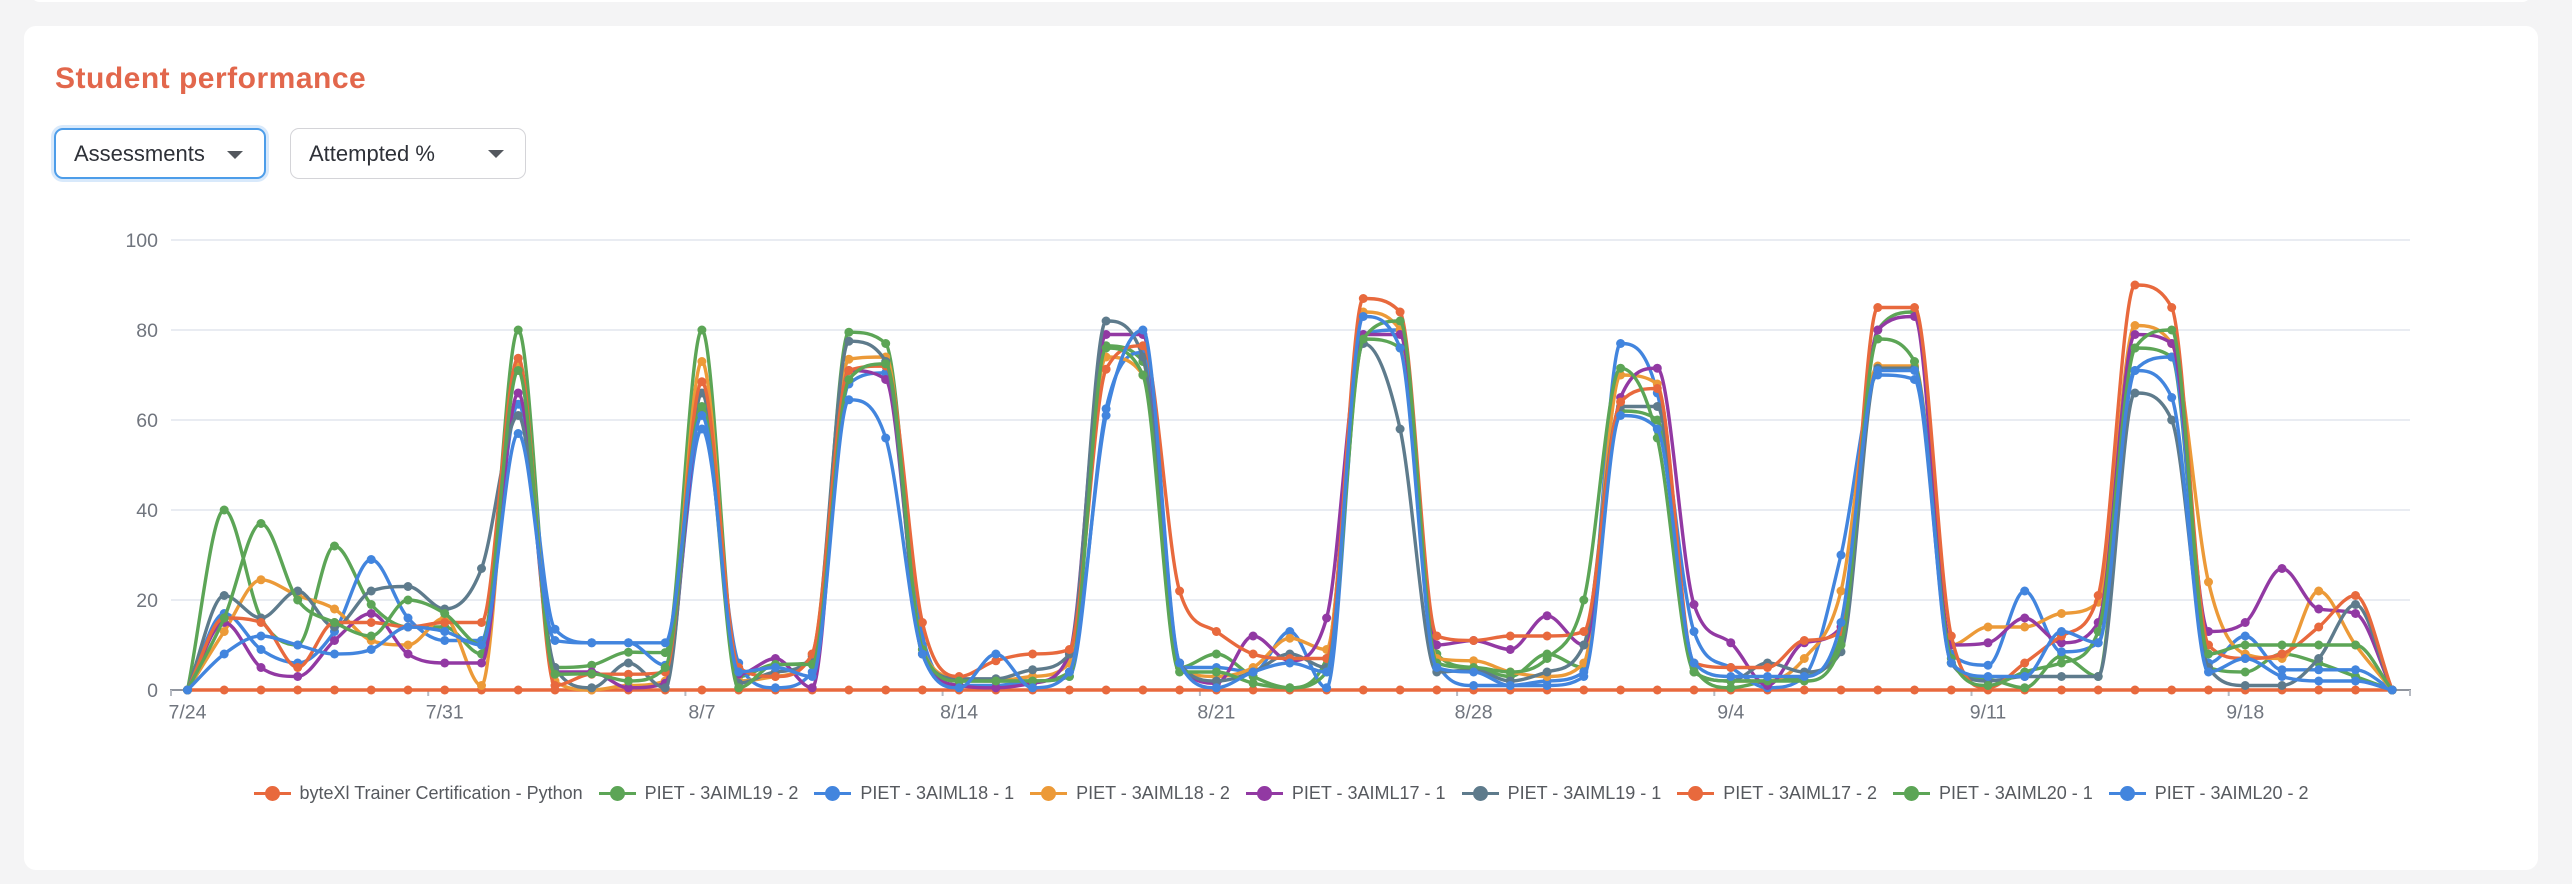  Describe the element at coordinates (959, 713) in the screenshot. I see `svg-text: 8/14` at that location.